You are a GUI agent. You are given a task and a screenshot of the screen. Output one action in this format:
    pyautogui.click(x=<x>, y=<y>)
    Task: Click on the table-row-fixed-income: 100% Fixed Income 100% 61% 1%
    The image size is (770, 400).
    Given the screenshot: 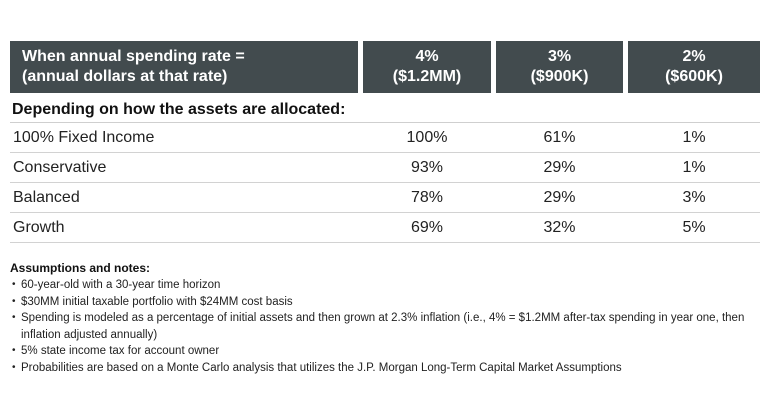 What is the action you would take?
    pyautogui.click(x=385, y=138)
    